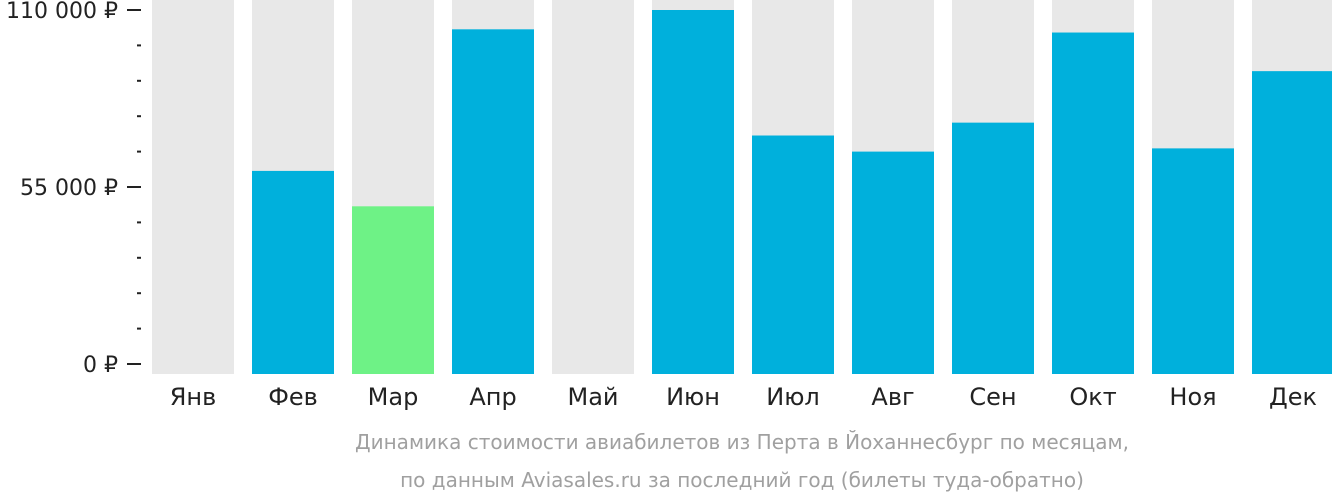  What do you see at coordinates (393, 397) in the screenshot?
I see `x-tick-label: Мар` at bounding box center [393, 397].